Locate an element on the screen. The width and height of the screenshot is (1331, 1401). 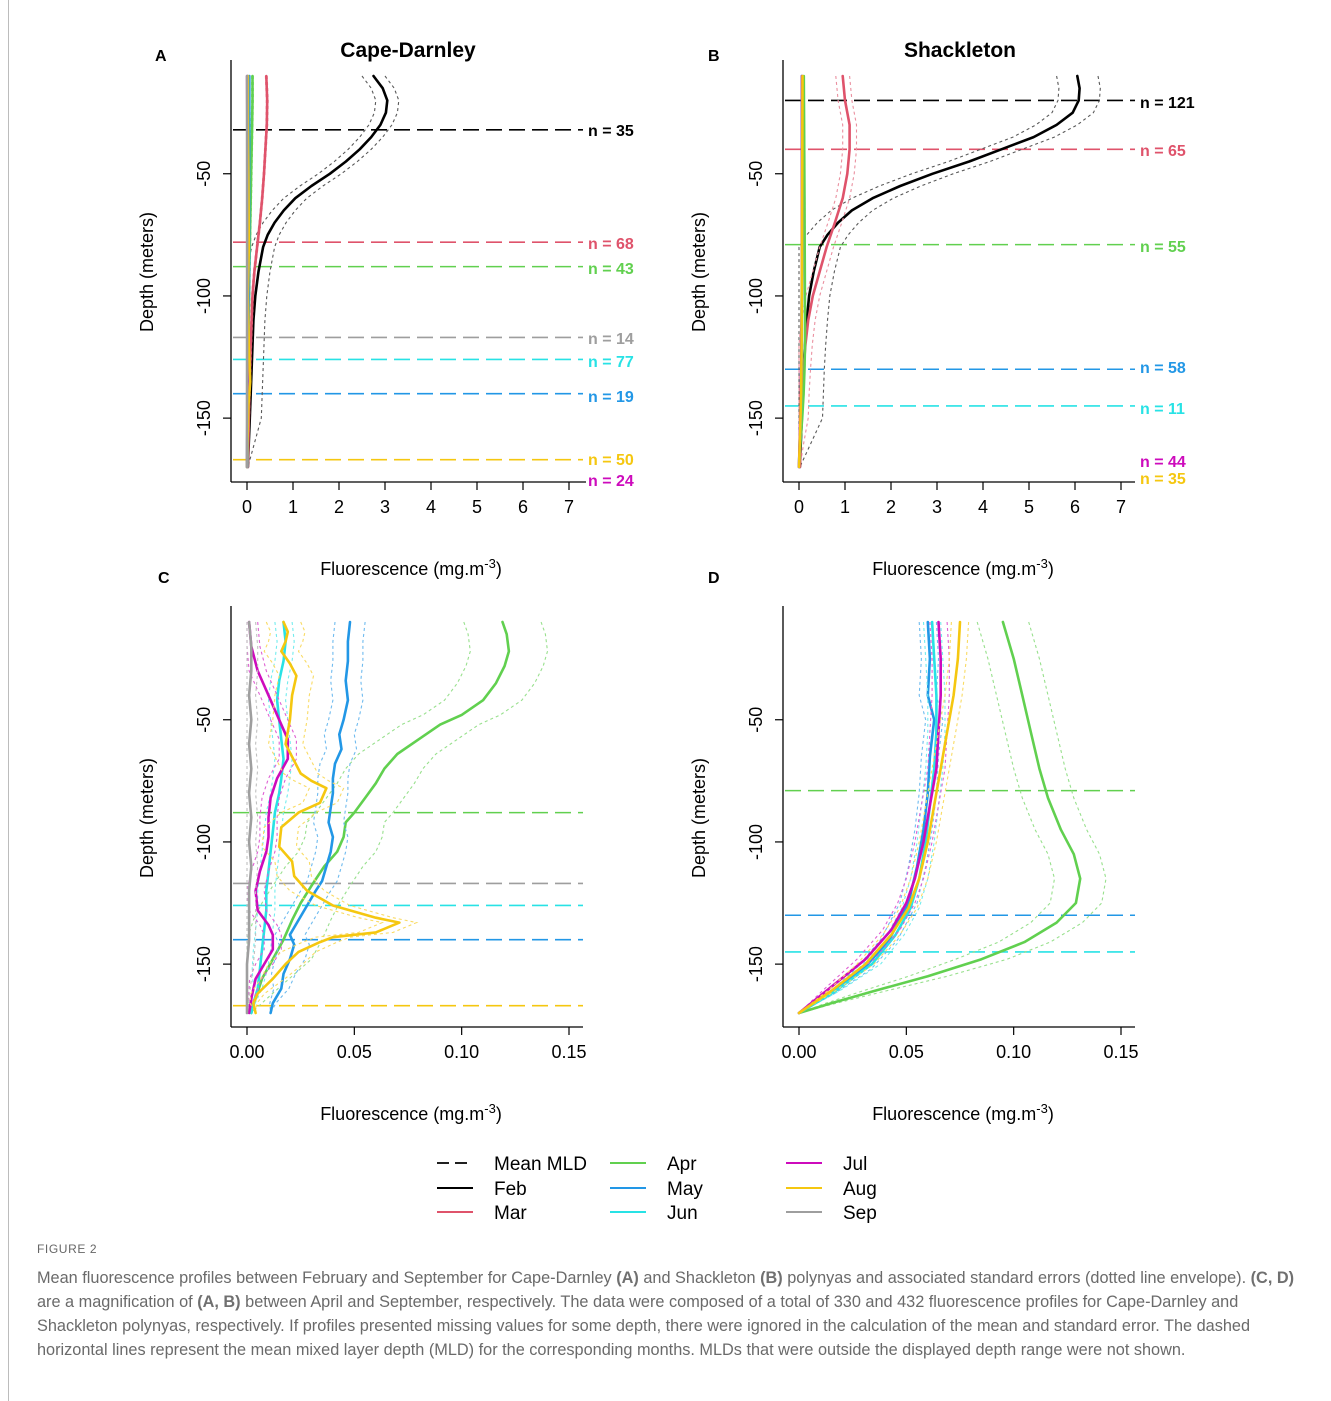
x-tick-label: 1 is located at coordinates (293, 507).